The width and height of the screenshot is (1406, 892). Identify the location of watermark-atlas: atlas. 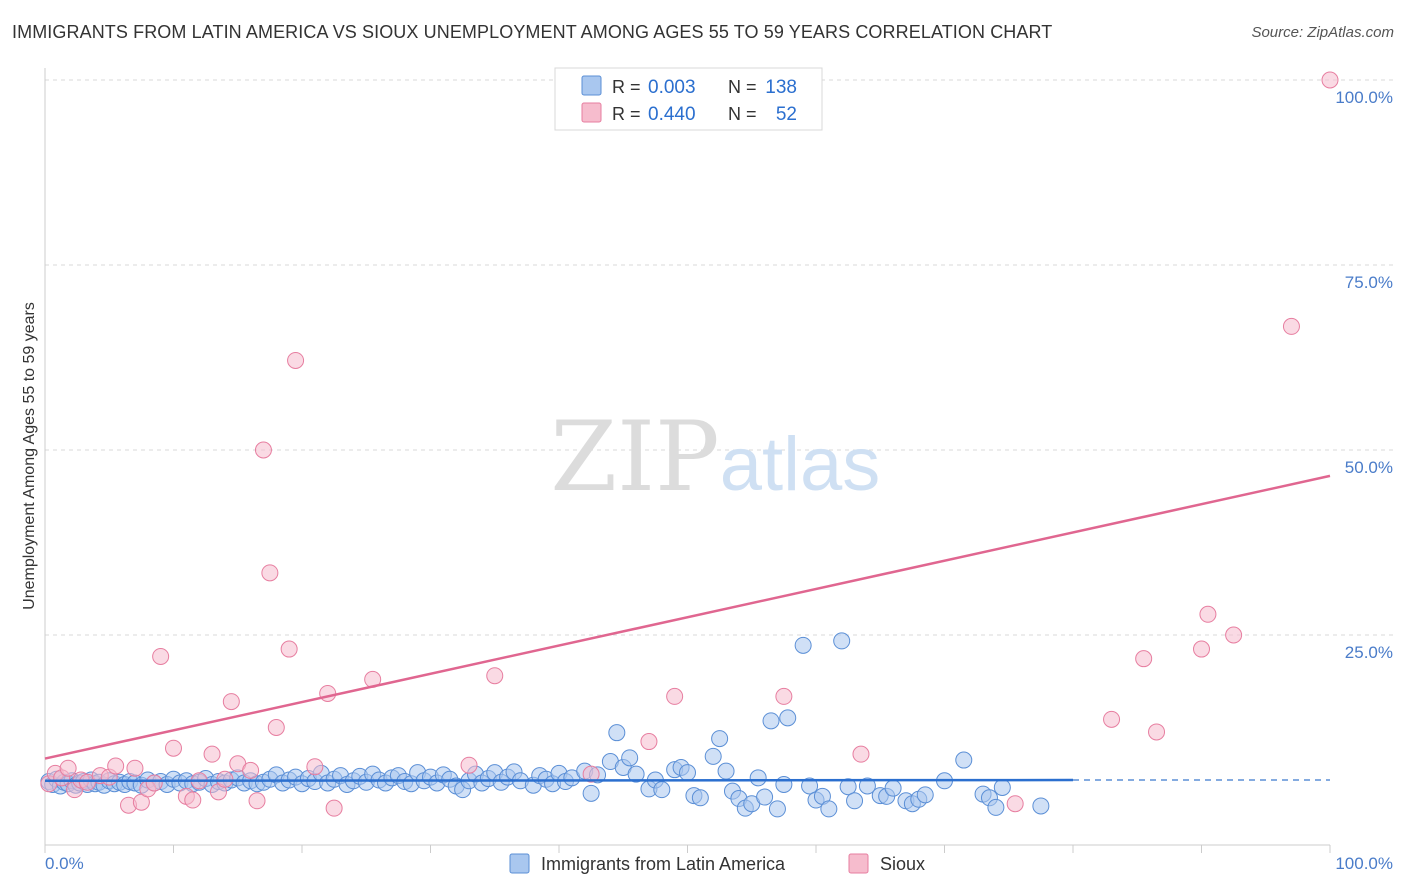
(800, 464).